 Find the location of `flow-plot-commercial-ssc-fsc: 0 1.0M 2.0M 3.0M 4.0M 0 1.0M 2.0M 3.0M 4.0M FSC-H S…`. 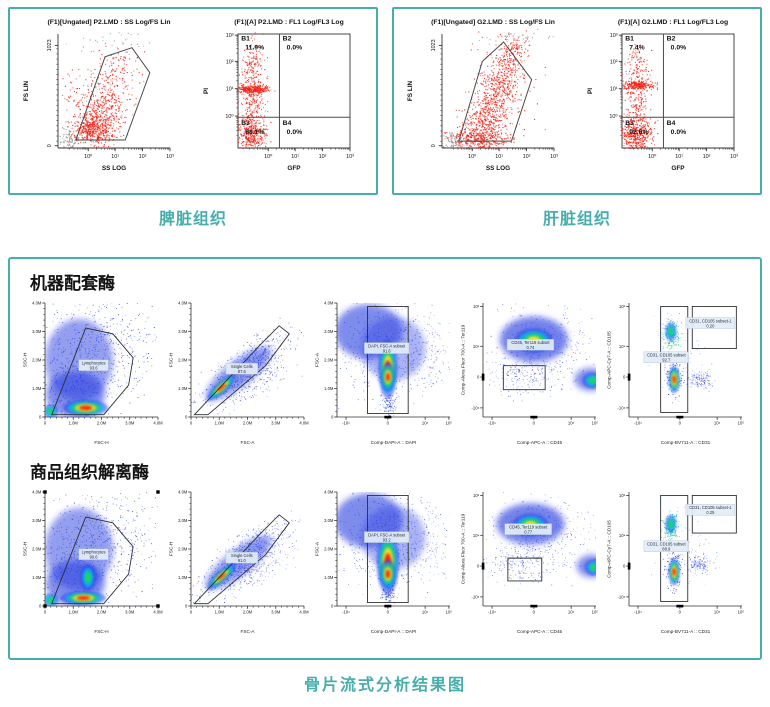

flow-plot-commercial-ssc-fsc: 0 1.0M 2.0M 3.0M 4.0M 0 1.0M 2.0M 3.0M 4.0M FSC-H S… is located at coordinates (93, 561).